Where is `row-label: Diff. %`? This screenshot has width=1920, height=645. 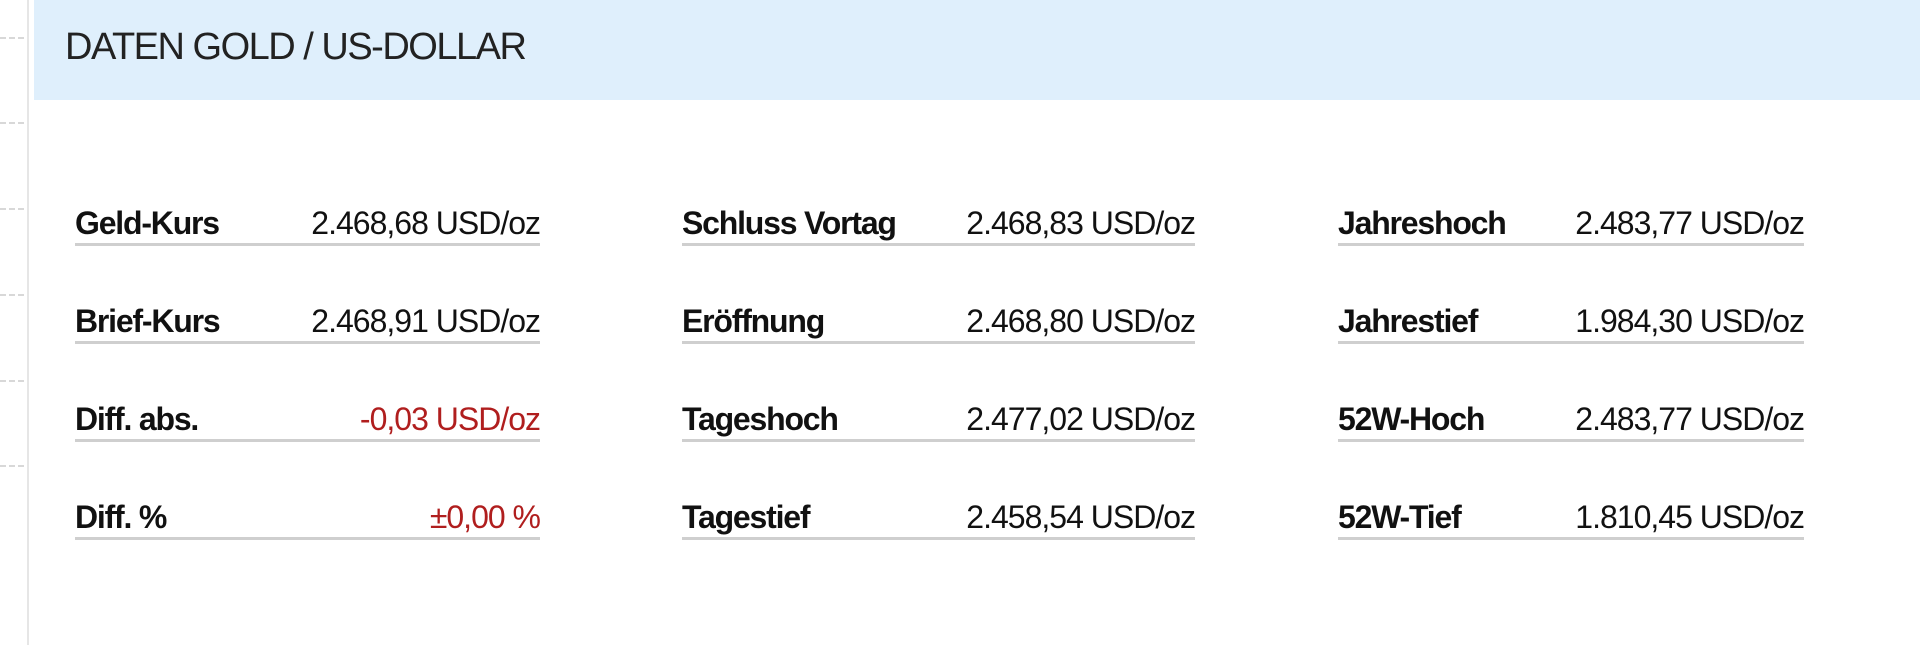
row-label: Diff. % is located at coordinates (121, 517).